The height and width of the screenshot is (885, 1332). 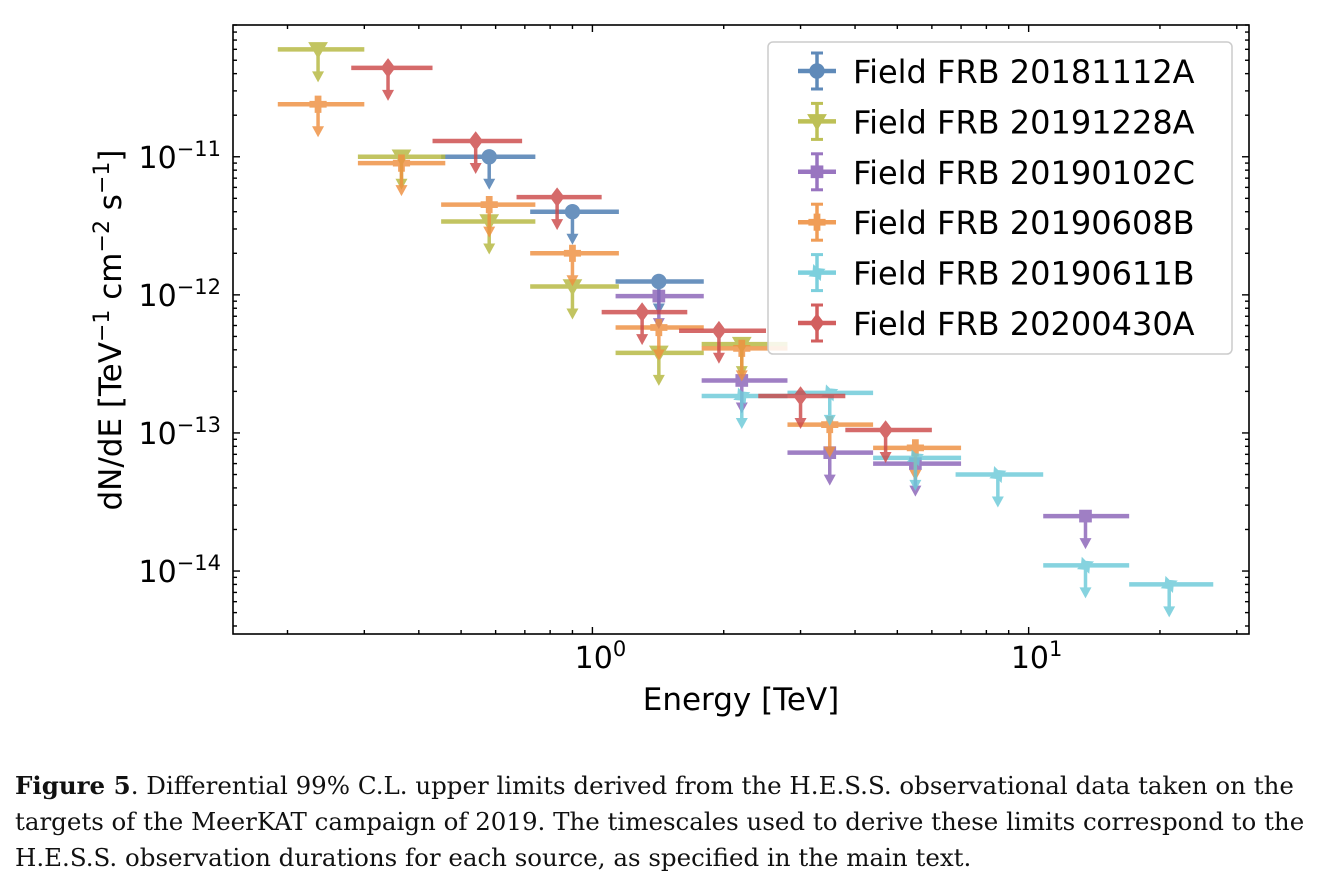 I want to click on x-tick-label: 101, so click(x=1037, y=656).